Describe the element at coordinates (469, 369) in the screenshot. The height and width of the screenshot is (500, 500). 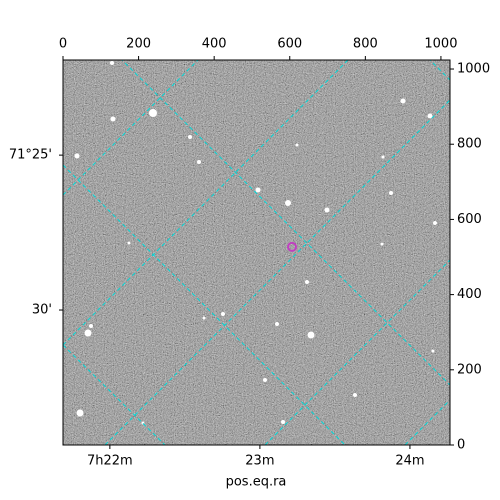
I see `y-tick-label: 200` at that location.